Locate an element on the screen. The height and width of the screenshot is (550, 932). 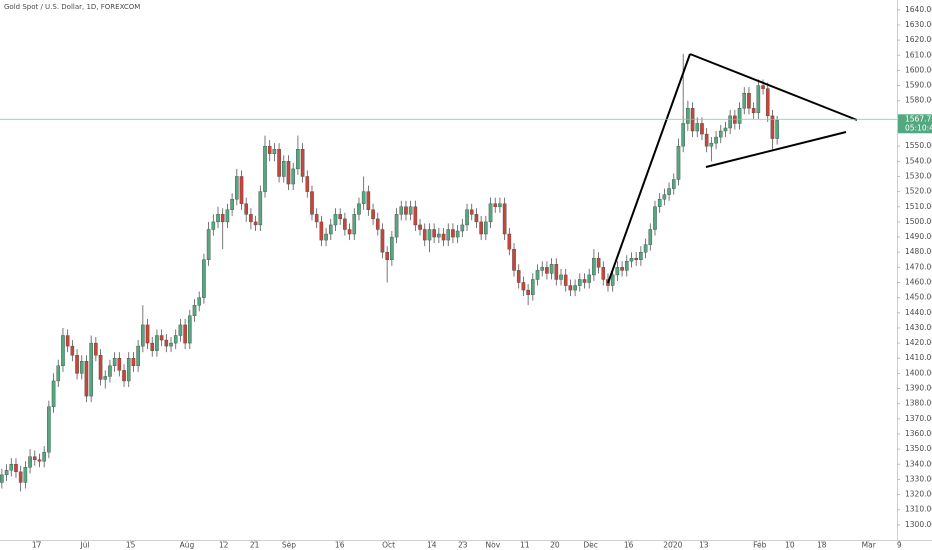
last-price-label: 1567.75 is located at coordinates (918, 118).